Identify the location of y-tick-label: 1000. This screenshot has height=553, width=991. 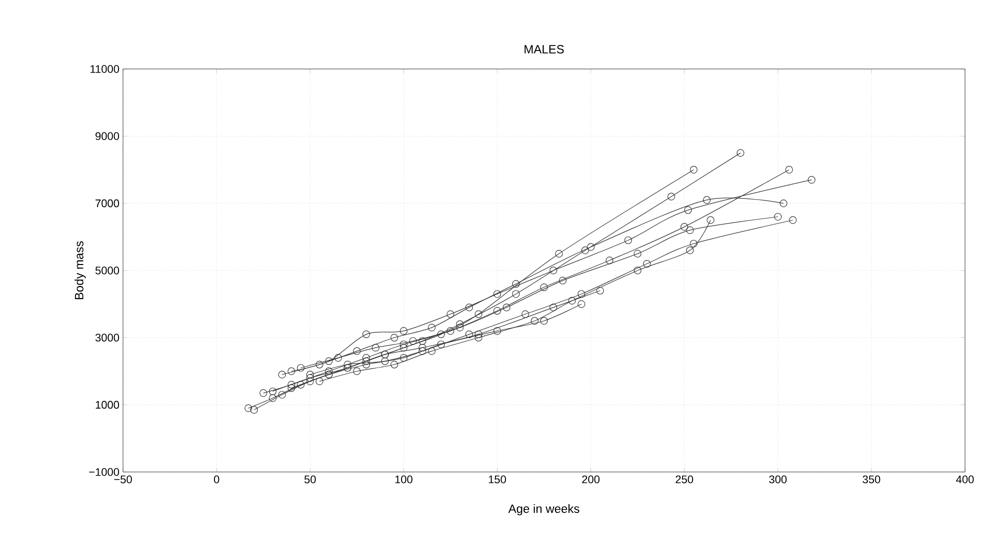
(108, 404).